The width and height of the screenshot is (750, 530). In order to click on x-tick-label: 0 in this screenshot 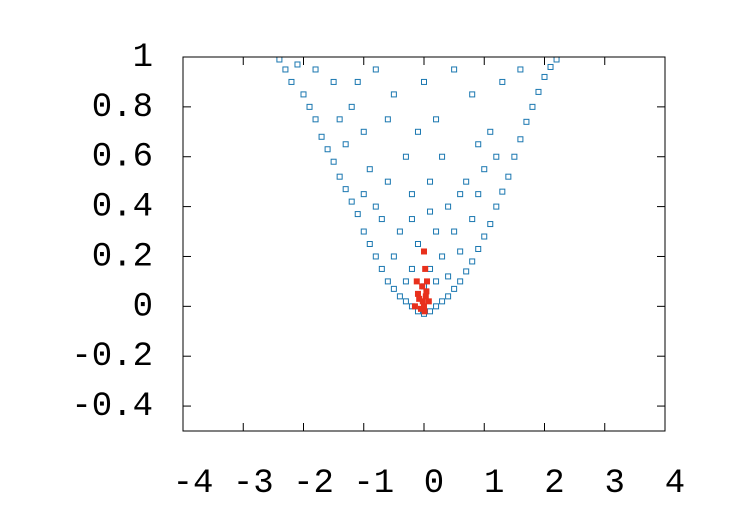, I will do `click(434, 484)`.